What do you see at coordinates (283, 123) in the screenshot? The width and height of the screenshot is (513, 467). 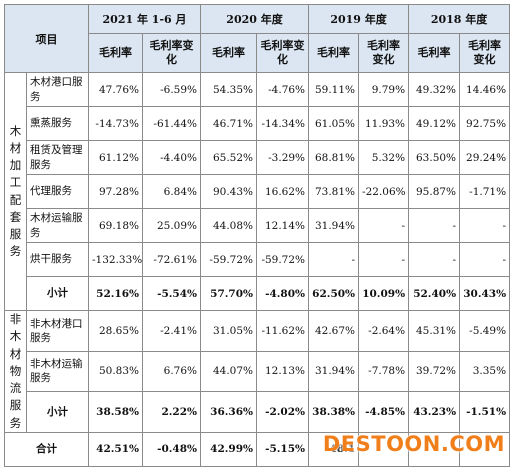 I see `value-cell: -14.34%` at bounding box center [283, 123].